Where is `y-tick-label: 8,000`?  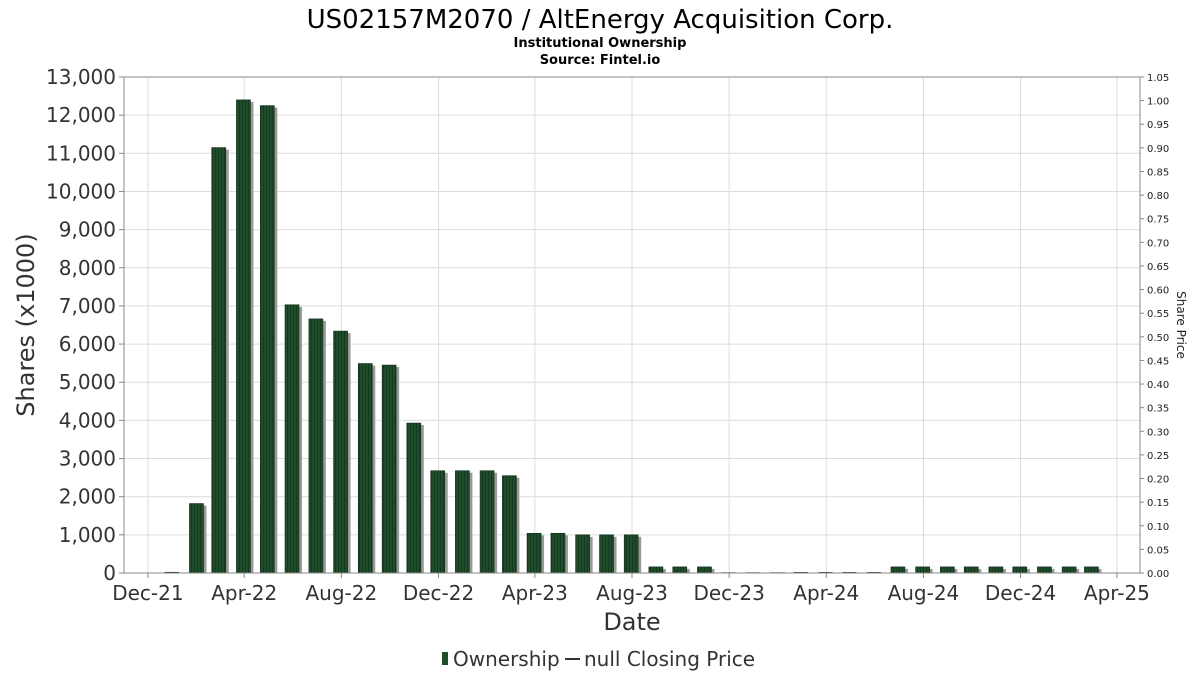 y-tick-label: 8,000 is located at coordinates (87, 268).